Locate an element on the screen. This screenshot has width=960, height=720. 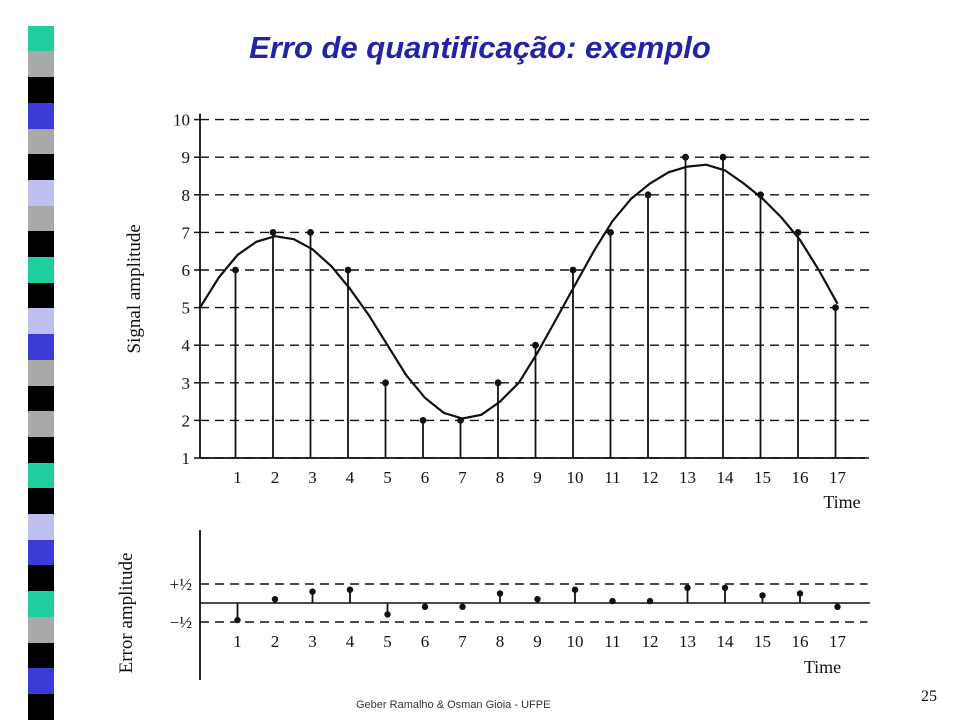
y-axis-label: Error amplitude is located at coordinates (126, 613).